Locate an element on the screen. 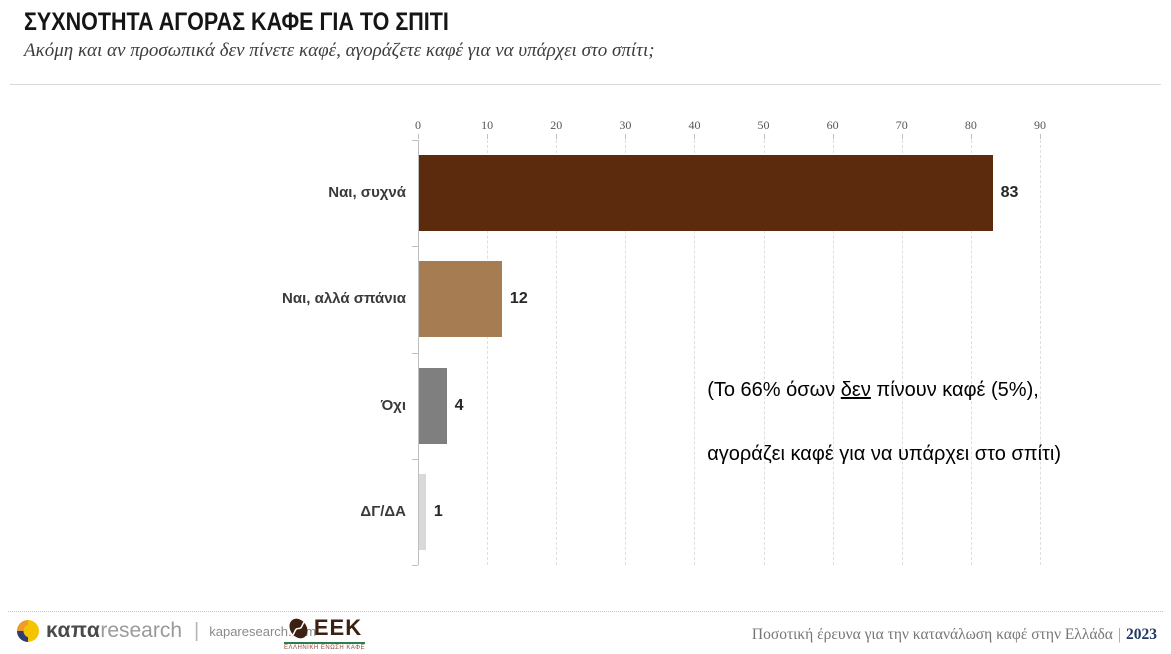  category-label: Όχι is located at coordinates (393, 405).